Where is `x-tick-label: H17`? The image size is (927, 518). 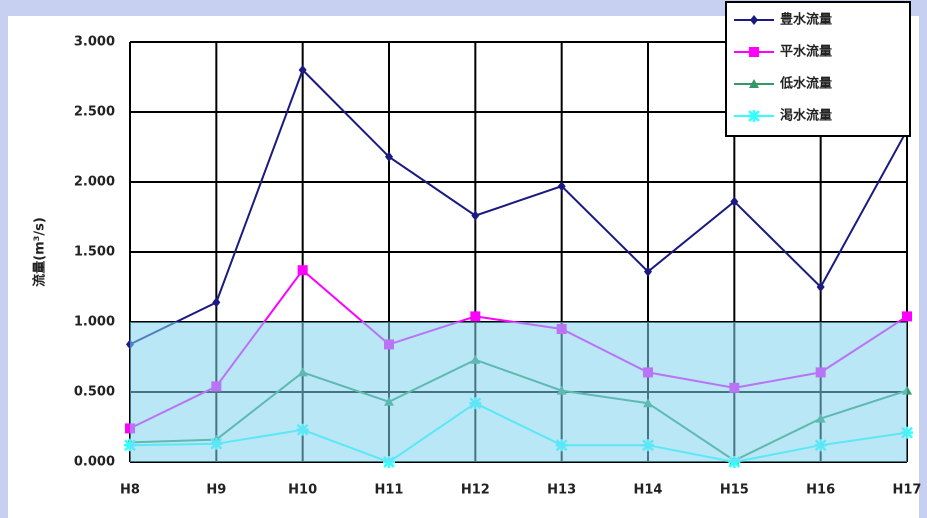 x-tick-label: H17 is located at coordinates (907, 490).